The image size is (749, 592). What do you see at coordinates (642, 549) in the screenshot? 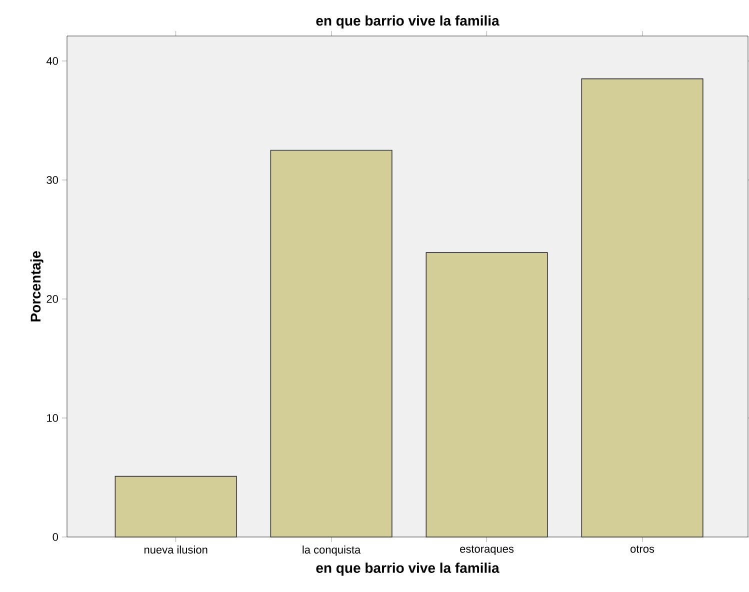
I see `x-tick-label: otros` at bounding box center [642, 549].